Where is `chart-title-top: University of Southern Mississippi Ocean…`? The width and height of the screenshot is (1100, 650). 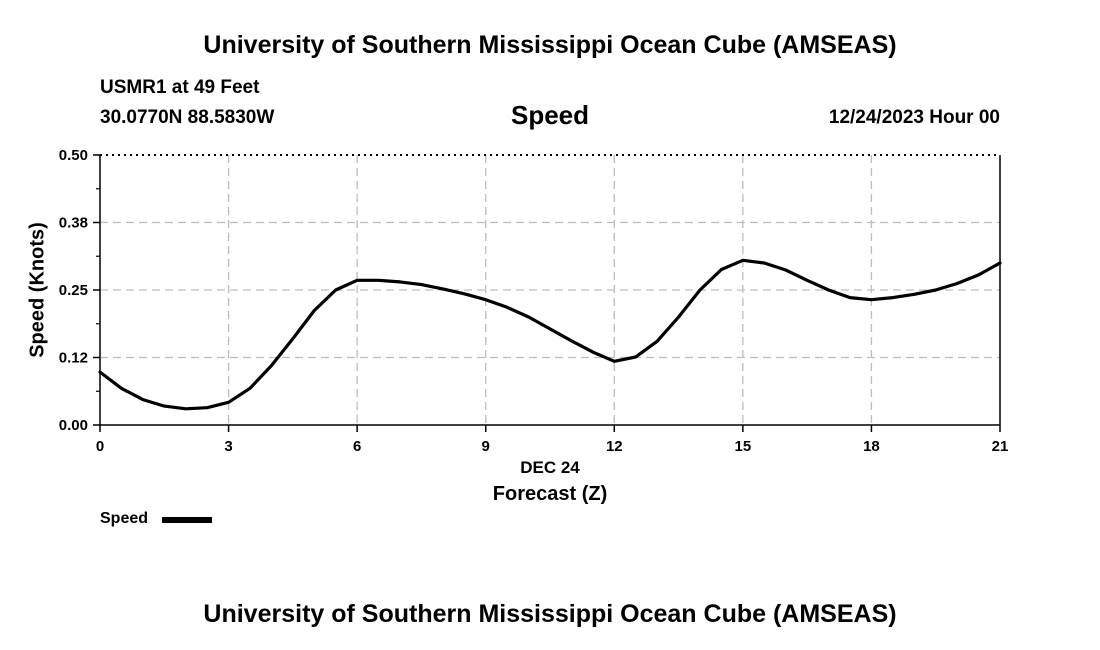 chart-title-top: University of Southern Mississippi Ocean… is located at coordinates (550, 45).